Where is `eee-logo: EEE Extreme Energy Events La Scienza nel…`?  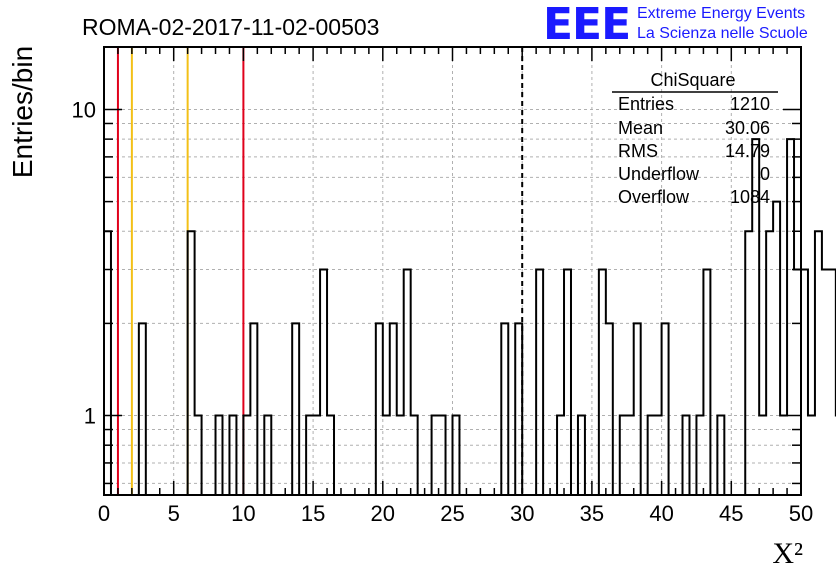
eee-logo: EEE Extreme Energy Events La Scienza nel… is located at coordinates (675, 25).